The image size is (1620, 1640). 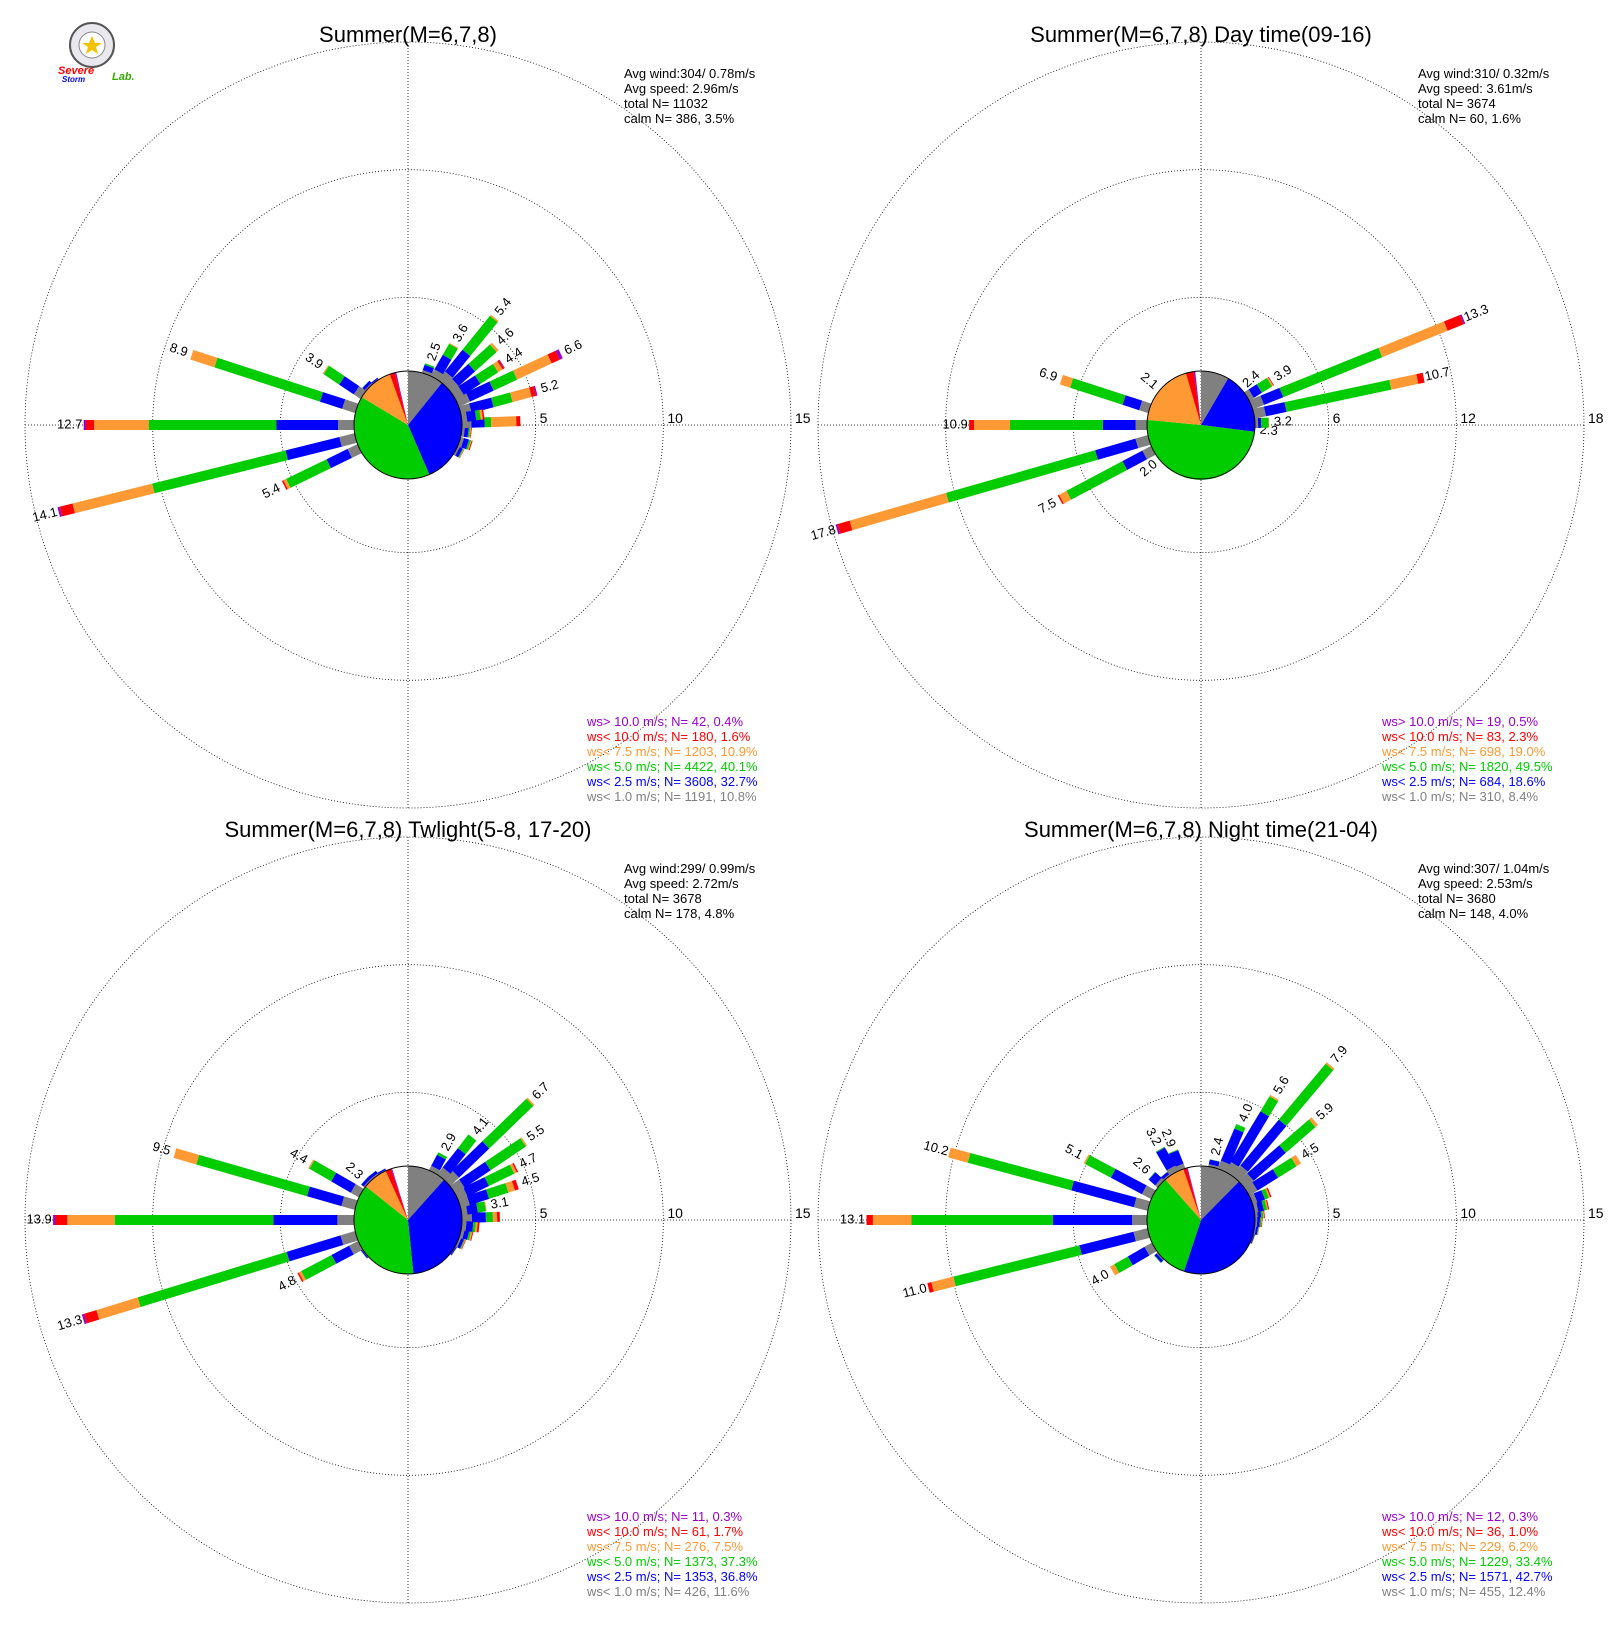 I want to click on legend-entry: ws< 10.0 m/s; N= 36, 1.0%, so click(x=1460, y=1531).